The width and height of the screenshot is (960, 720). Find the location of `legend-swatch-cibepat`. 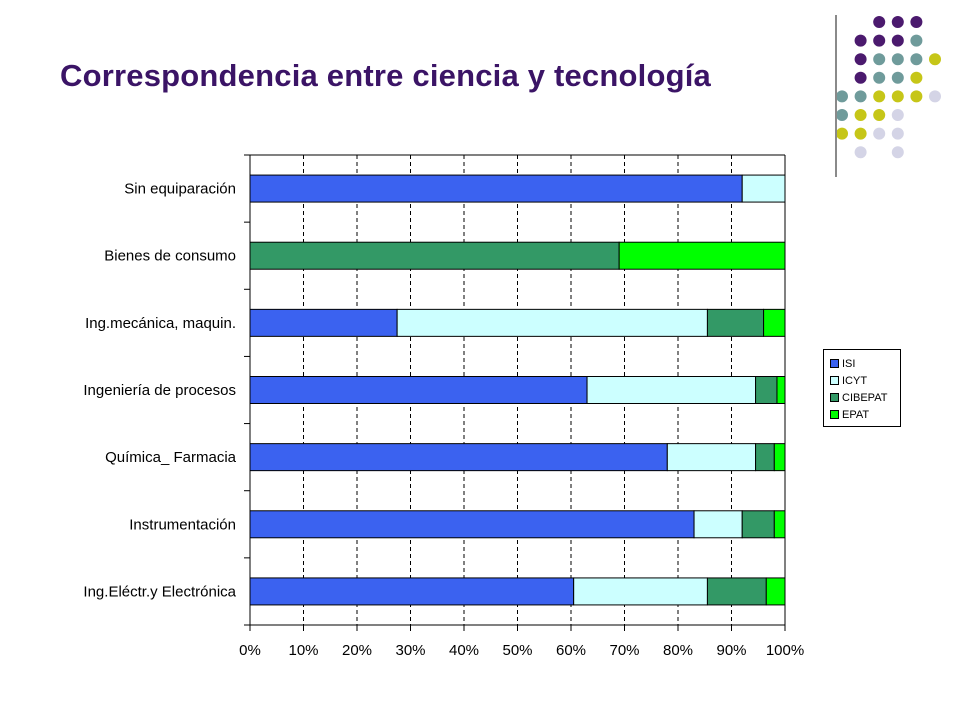

legend-swatch-cibepat is located at coordinates (834, 397).